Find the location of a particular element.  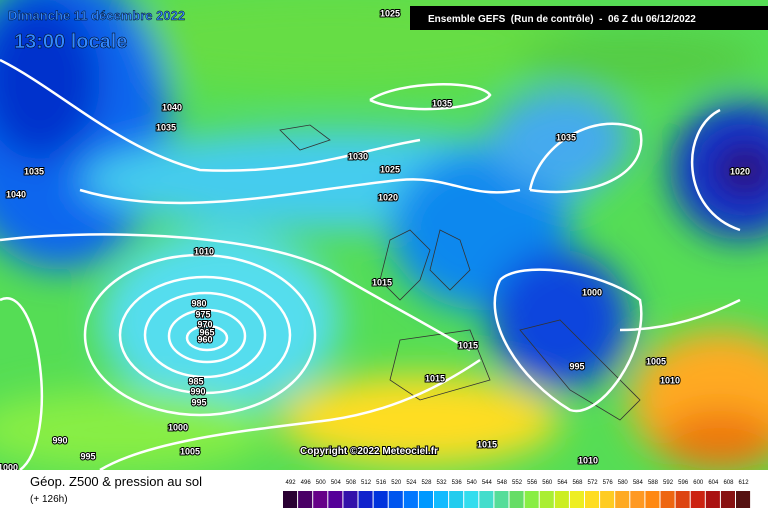

isobar-label: 985 is located at coordinates (195, 381).